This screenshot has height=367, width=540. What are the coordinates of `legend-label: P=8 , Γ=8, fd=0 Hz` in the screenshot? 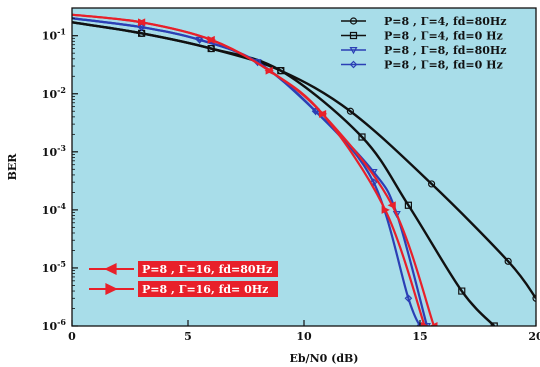 It's located at (443, 65).